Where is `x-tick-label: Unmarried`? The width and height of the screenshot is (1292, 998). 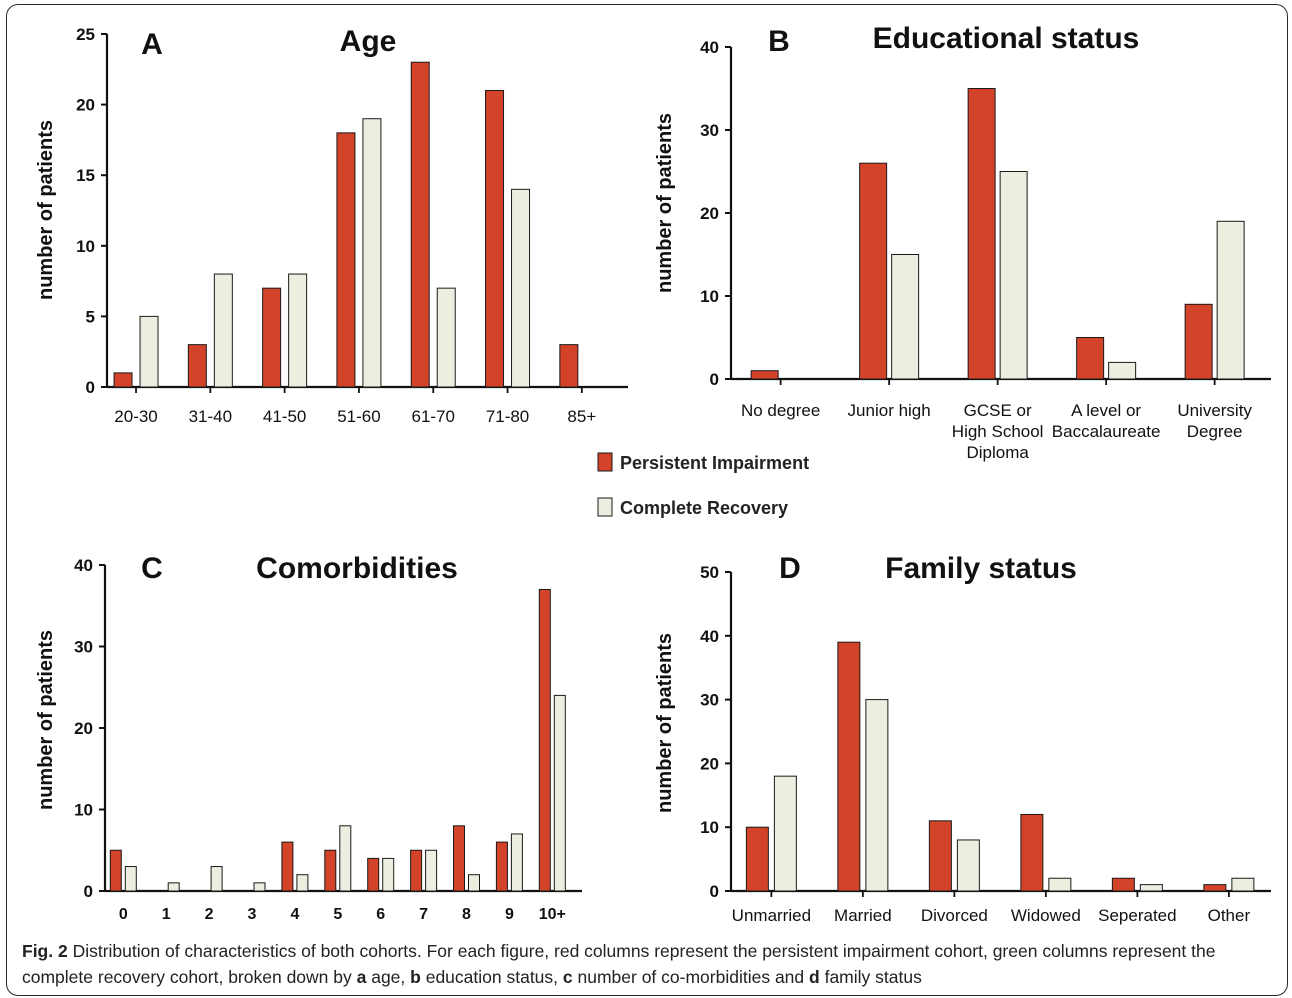
x-tick-label: Unmarried is located at coordinates (771, 915).